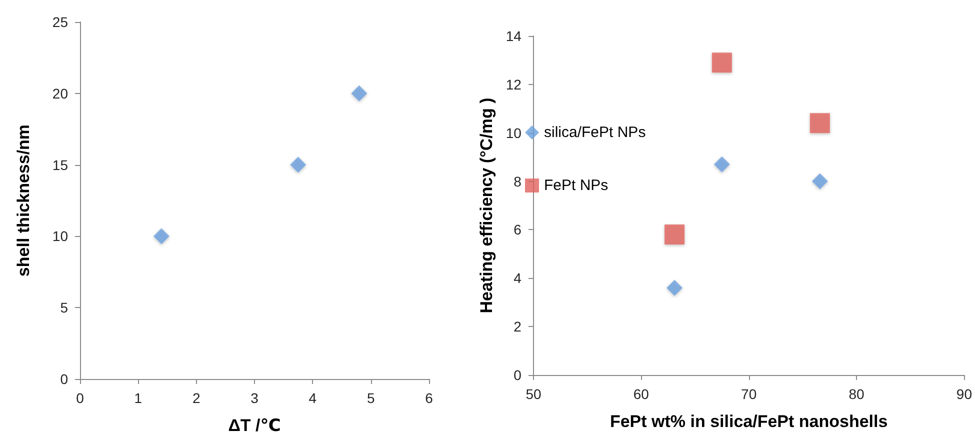  Describe the element at coordinates (196, 398) in the screenshot. I see `x-tick-label: 2` at that location.